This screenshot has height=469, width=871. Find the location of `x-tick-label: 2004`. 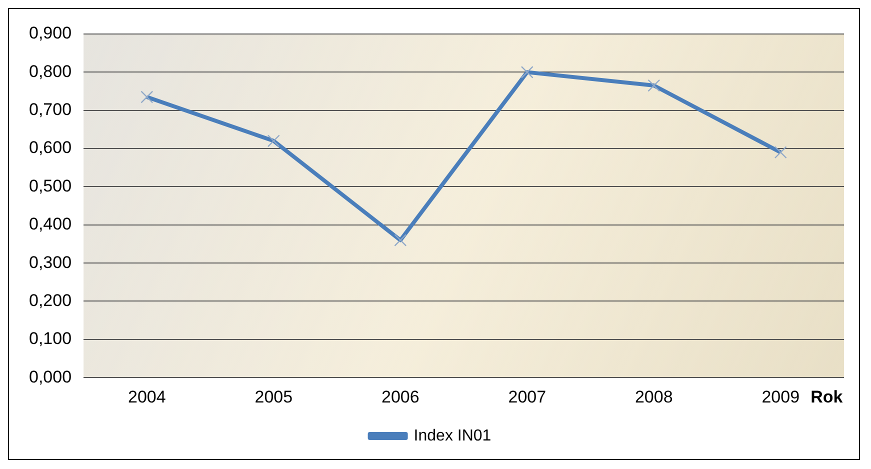

x-tick-label: 2004 is located at coordinates (147, 396).